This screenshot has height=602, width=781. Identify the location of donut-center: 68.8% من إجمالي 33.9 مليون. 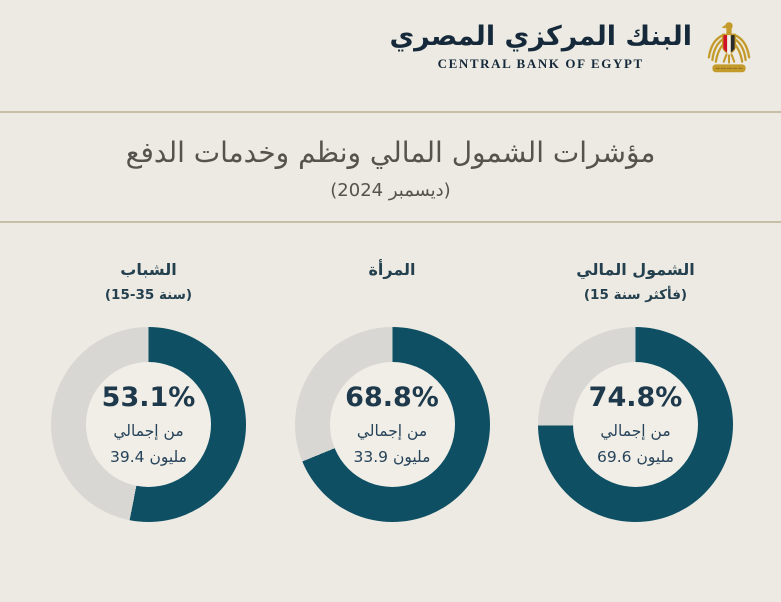
(392, 424).